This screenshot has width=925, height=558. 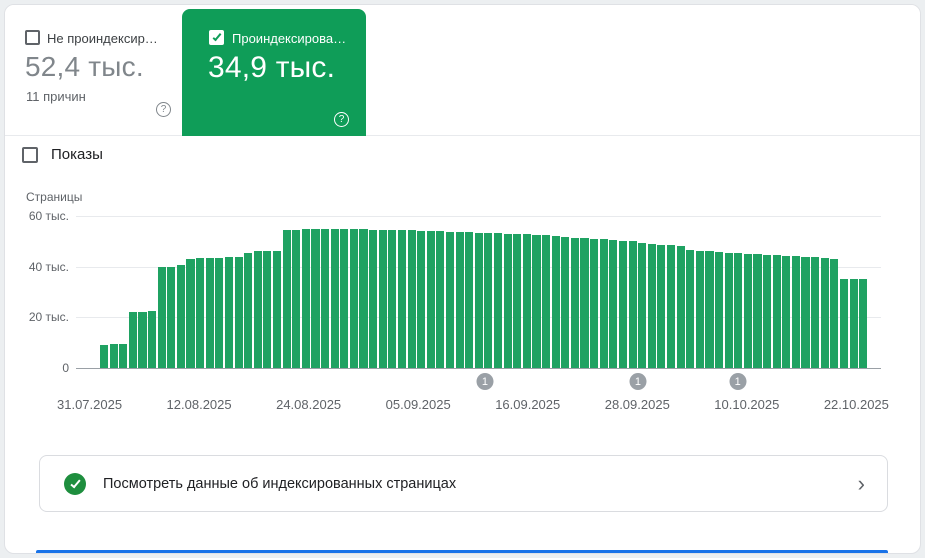 I want to click on x-tick-label: 31.07.2025, so click(x=90, y=404).